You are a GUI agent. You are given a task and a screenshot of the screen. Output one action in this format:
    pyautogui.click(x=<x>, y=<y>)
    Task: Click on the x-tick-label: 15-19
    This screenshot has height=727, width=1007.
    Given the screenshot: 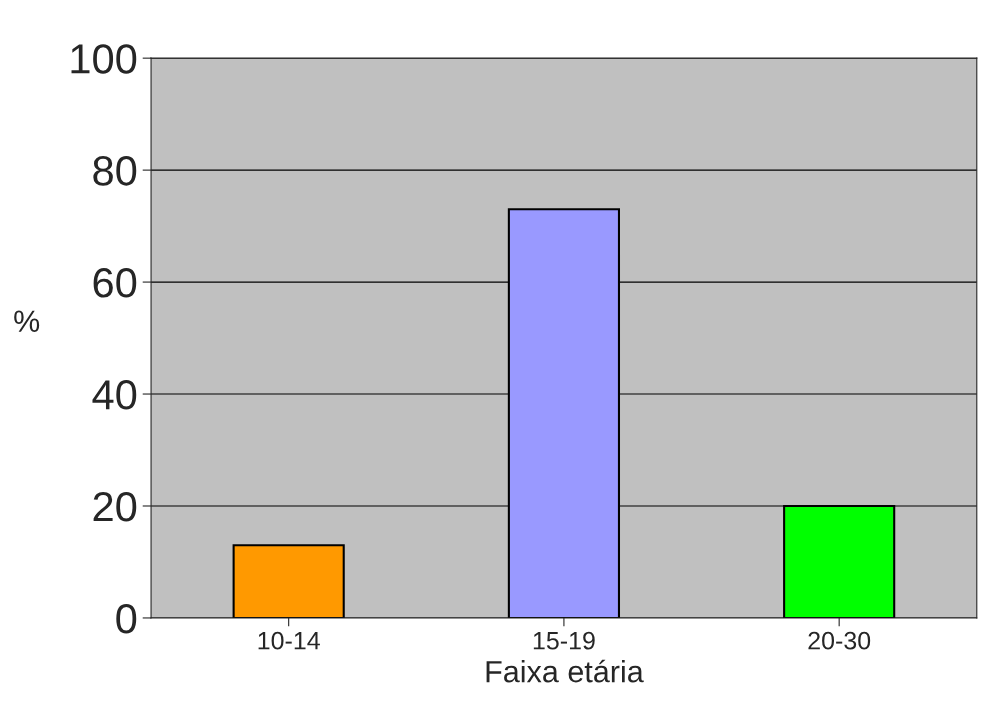 What is the action you would take?
    pyautogui.click(x=564, y=640)
    